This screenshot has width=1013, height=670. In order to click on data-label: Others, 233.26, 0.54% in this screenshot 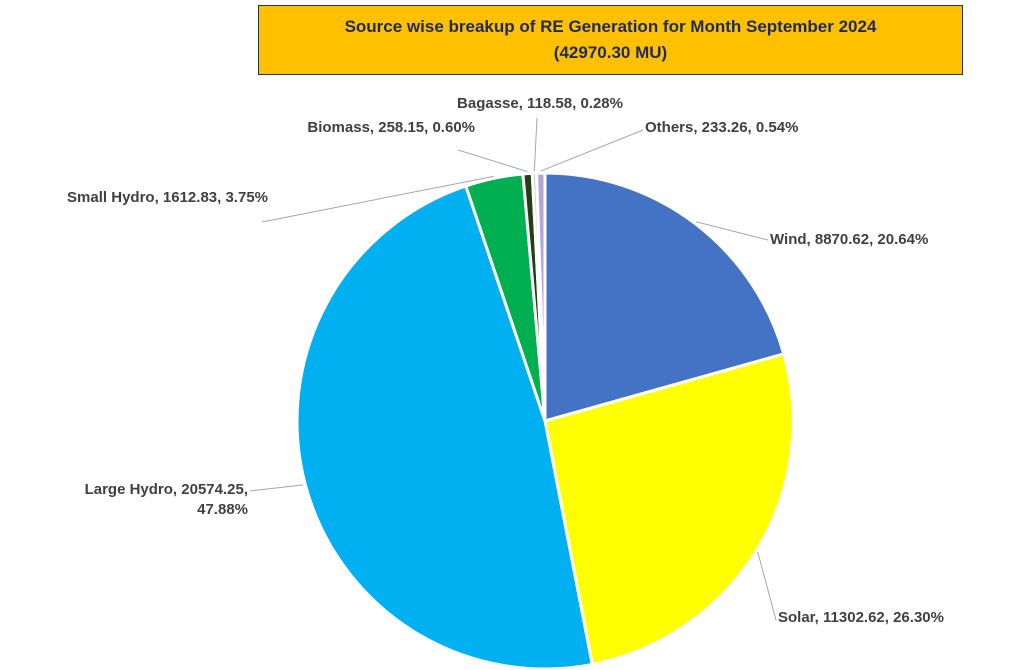, I will do `click(722, 127)`.